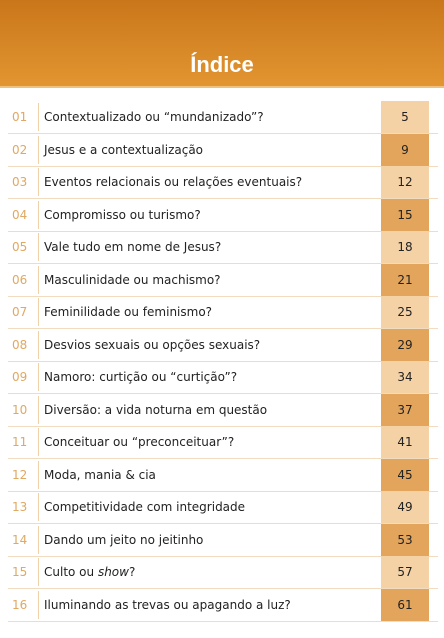 The image size is (444, 638). Describe the element at coordinates (405, 312) in the screenshot. I see `page-number: 25` at that location.